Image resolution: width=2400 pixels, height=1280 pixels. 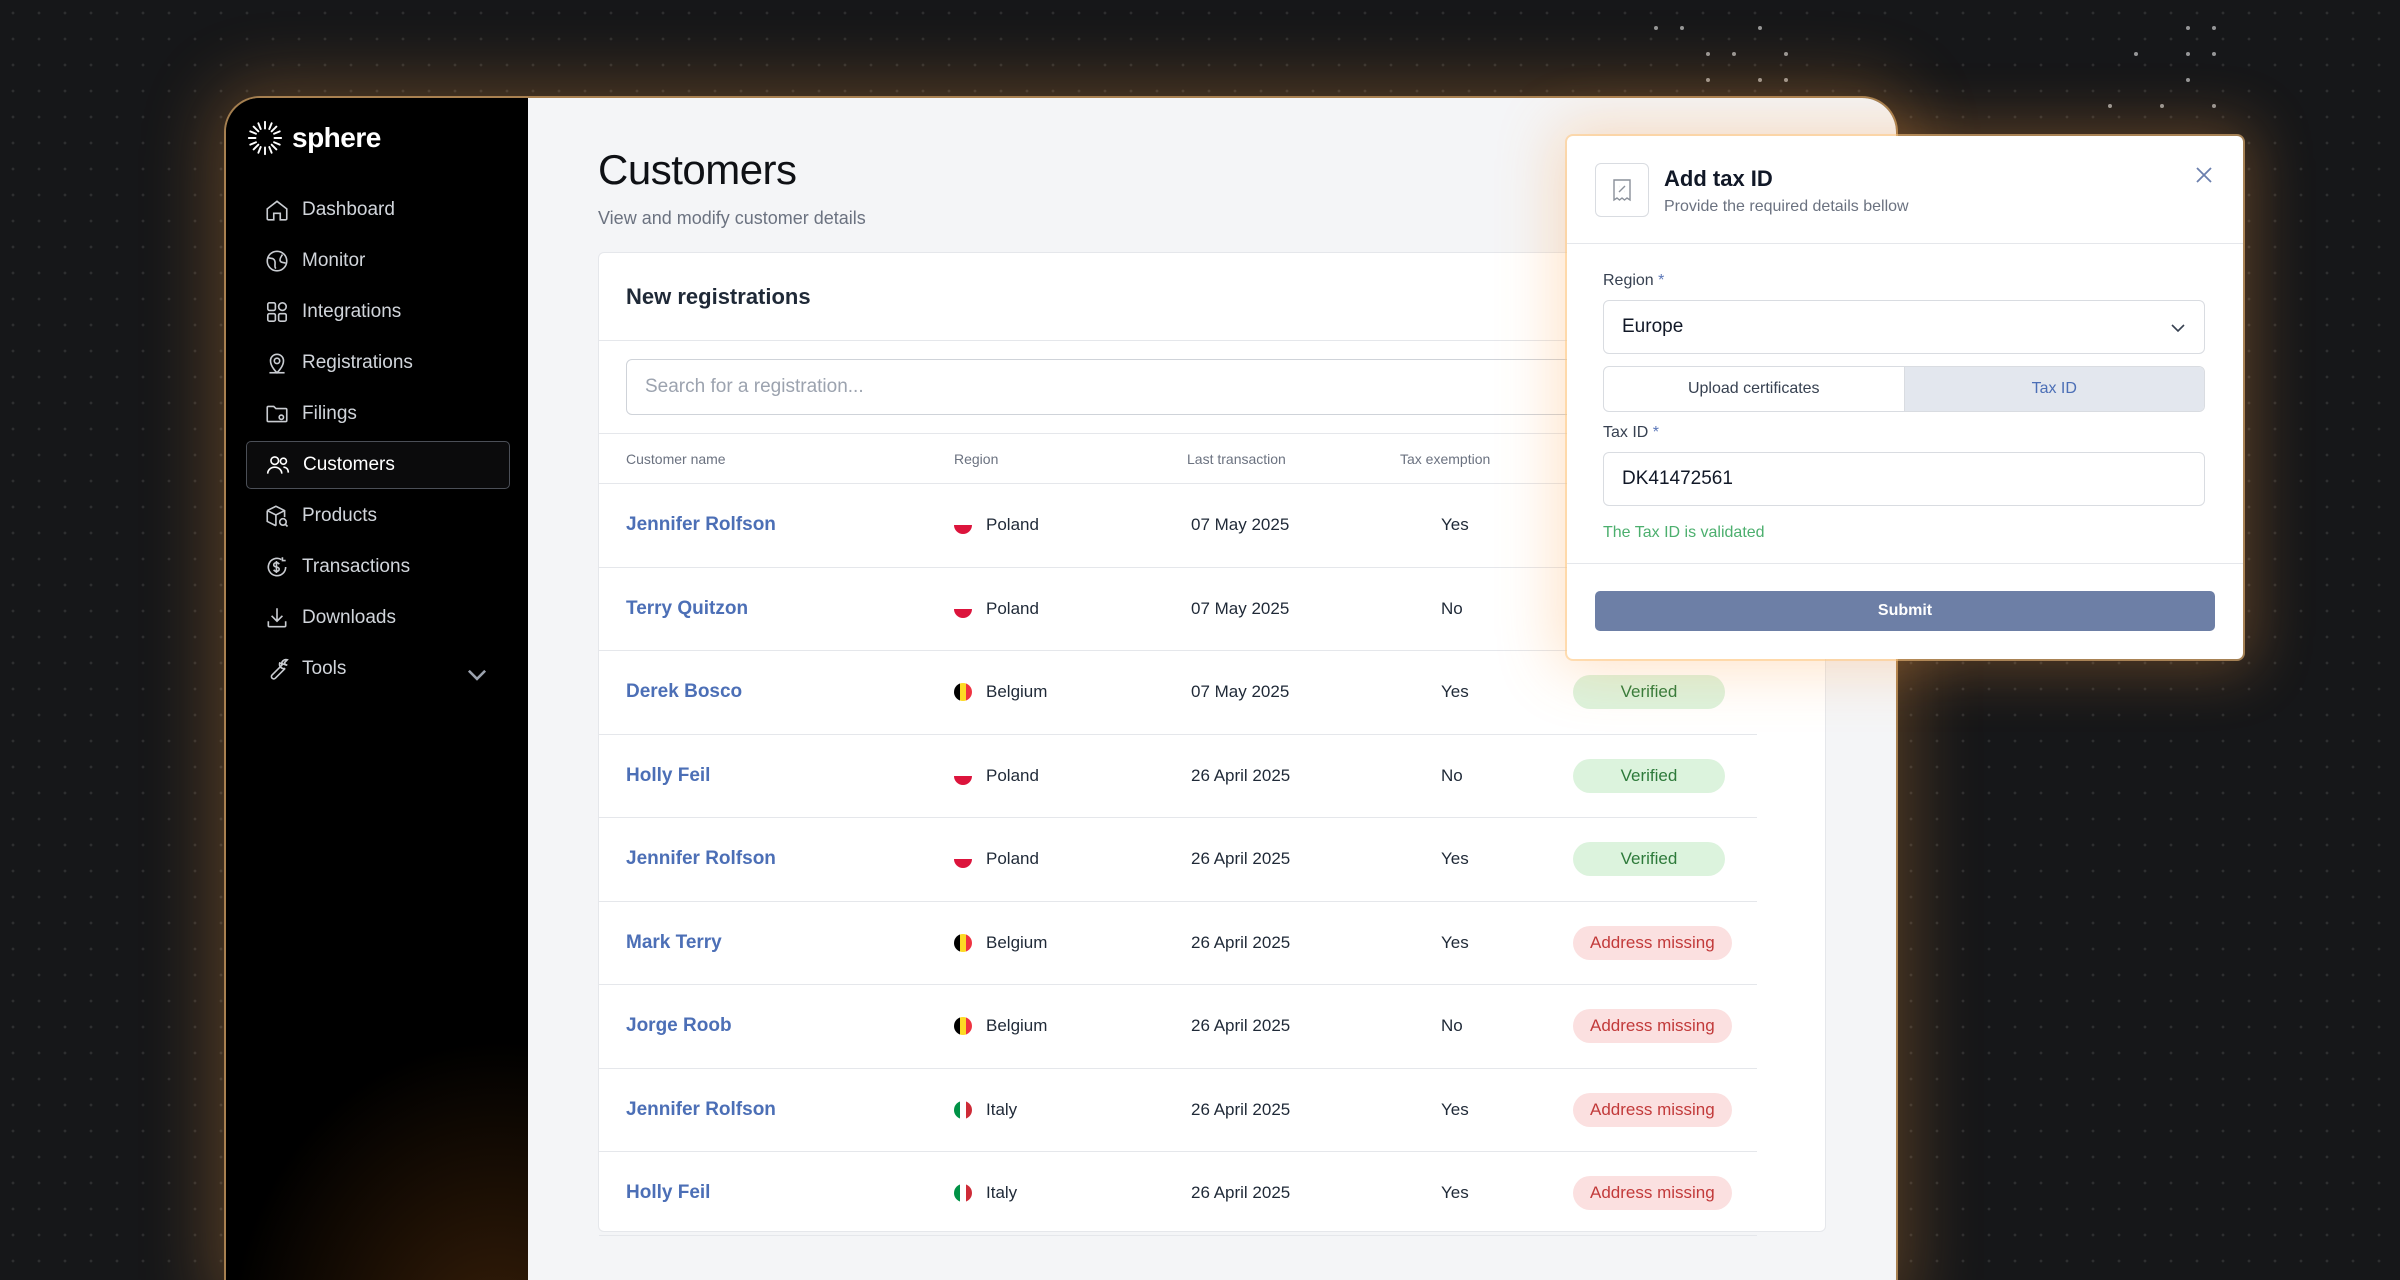 What do you see at coordinates (679, 1026) in the screenshot?
I see `customer-name-link: Jorge Roob` at bounding box center [679, 1026].